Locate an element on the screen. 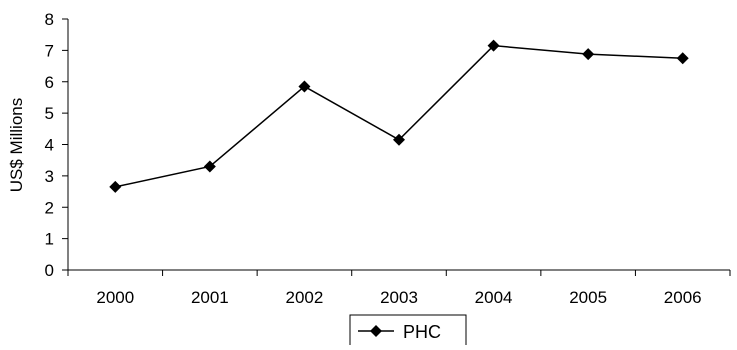 This screenshot has height=350, width=737. x-tick-label: 2004 is located at coordinates (494, 297).